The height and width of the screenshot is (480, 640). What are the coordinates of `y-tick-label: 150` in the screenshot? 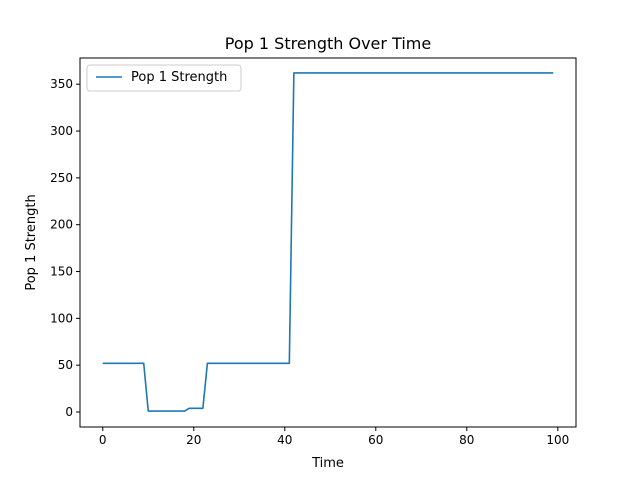 It's located at (61, 272).